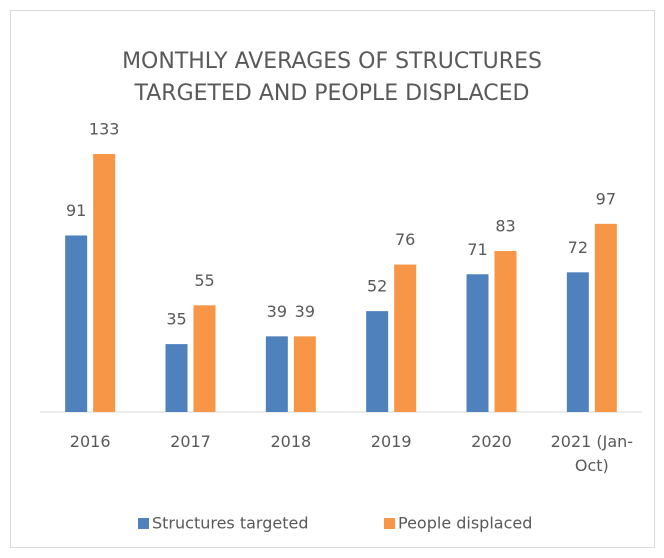 The width and height of the screenshot is (664, 558). Describe the element at coordinates (90, 441) in the screenshot. I see `x-tick-label: 2016` at that location.